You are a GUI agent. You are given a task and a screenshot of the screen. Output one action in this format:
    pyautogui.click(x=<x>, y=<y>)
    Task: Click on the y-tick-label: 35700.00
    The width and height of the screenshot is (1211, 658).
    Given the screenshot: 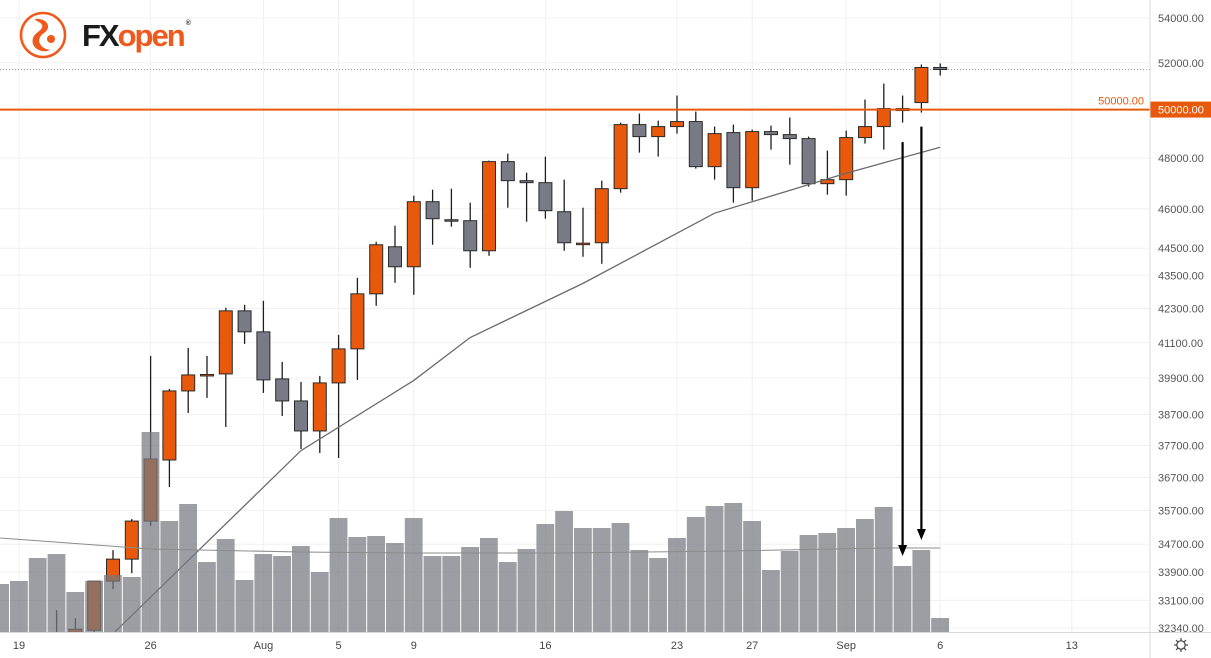 What is the action you would take?
    pyautogui.click(x=1181, y=511)
    